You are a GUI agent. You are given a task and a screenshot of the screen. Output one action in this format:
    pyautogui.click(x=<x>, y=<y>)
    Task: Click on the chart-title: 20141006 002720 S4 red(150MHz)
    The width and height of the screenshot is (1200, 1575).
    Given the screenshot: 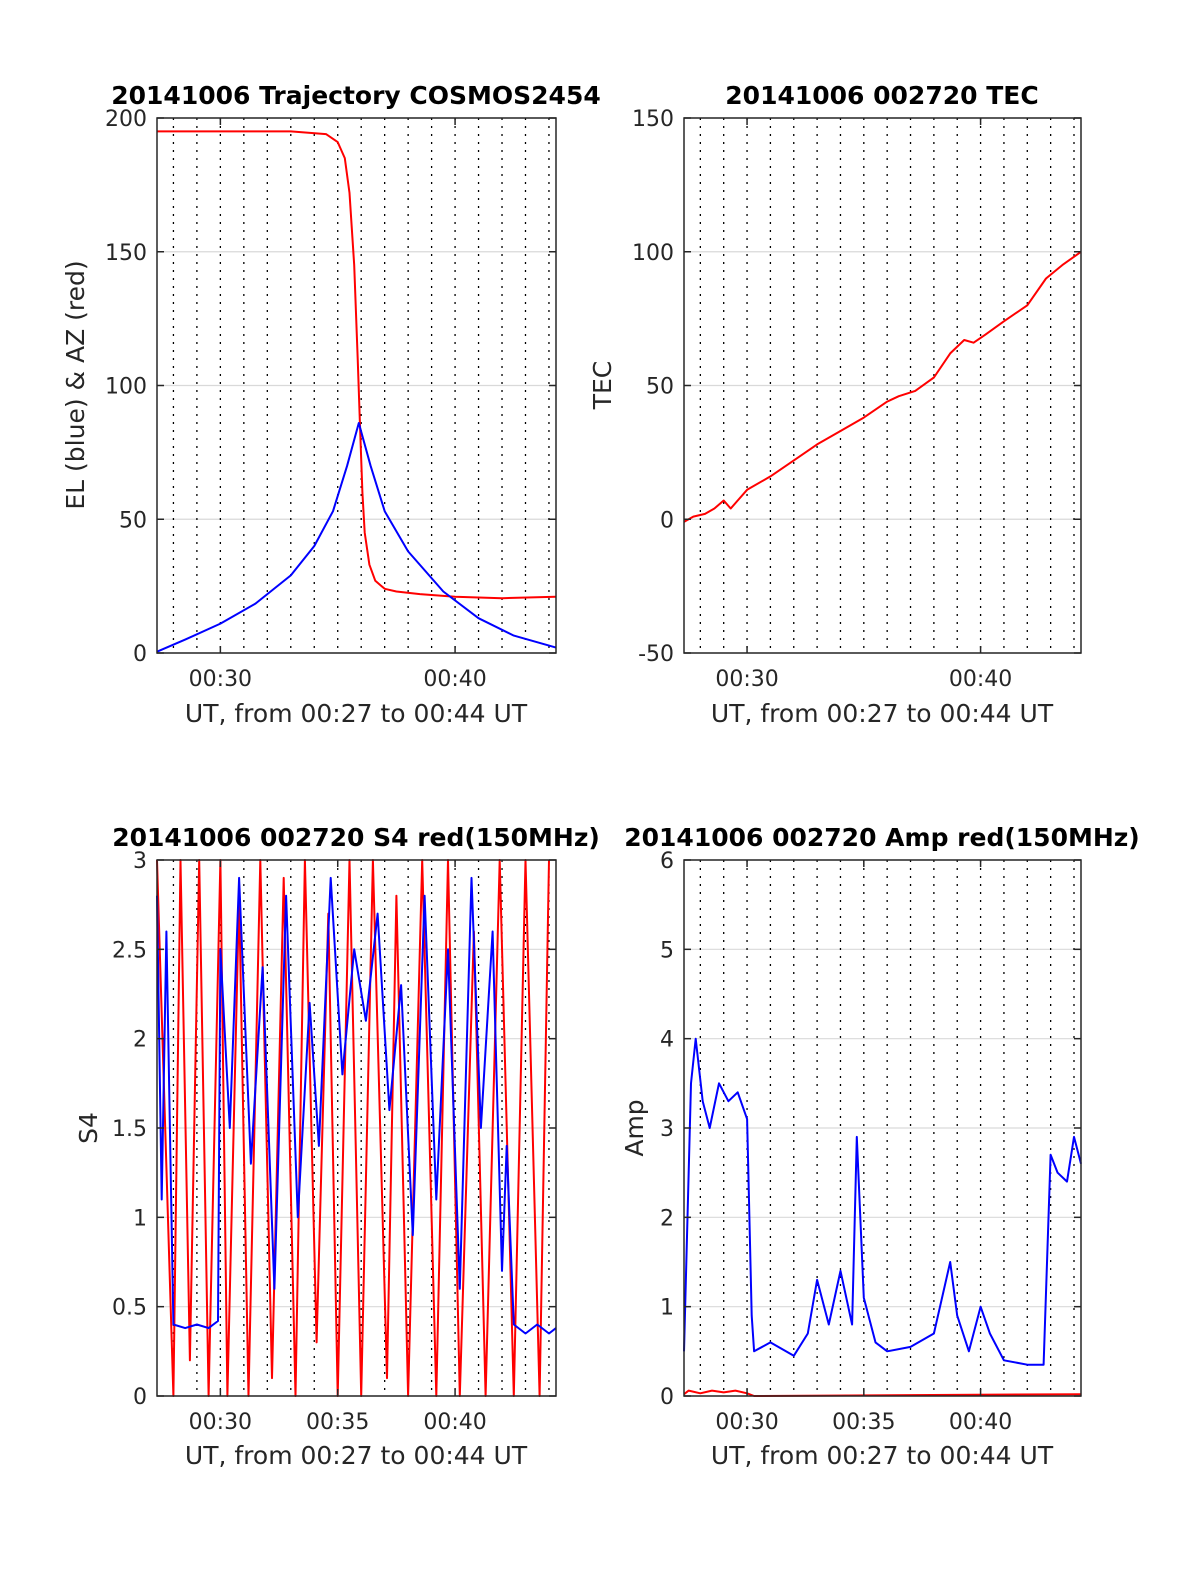 What is the action you would take?
    pyautogui.click(x=356, y=837)
    